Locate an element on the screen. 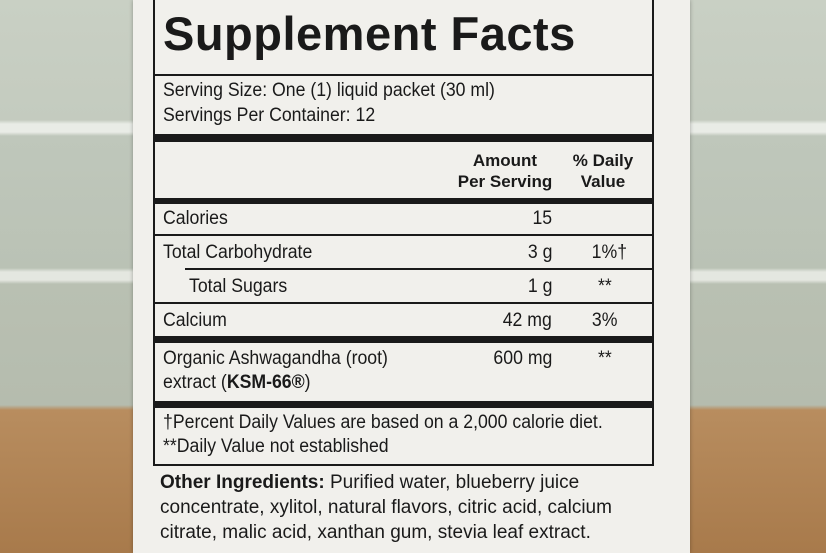 The image size is (826, 553). servings-per-container: Servings Per Container: 12 is located at coordinates (269, 115).